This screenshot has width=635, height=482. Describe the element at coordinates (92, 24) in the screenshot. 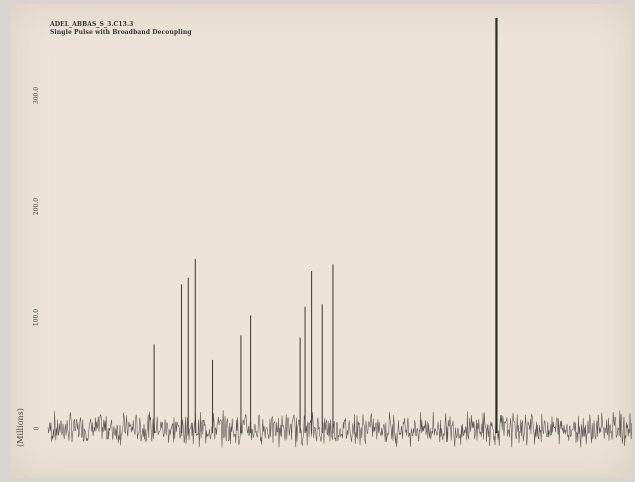

I see `sample-name: ADEL_ABBAS_S_3.C13.3` at that location.